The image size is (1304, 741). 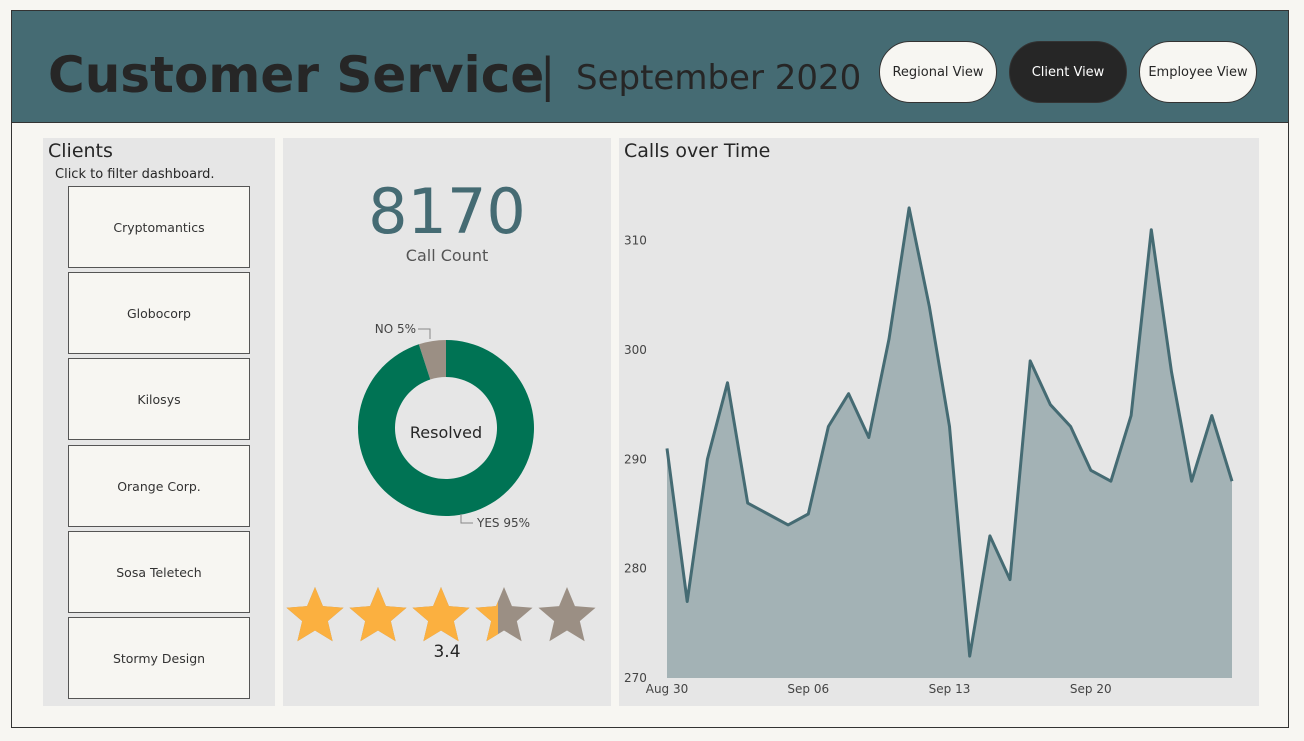 What do you see at coordinates (446, 432) in the screenshot?
I see `resolved-center-label: Resolved` at bounding box center [446, 432].